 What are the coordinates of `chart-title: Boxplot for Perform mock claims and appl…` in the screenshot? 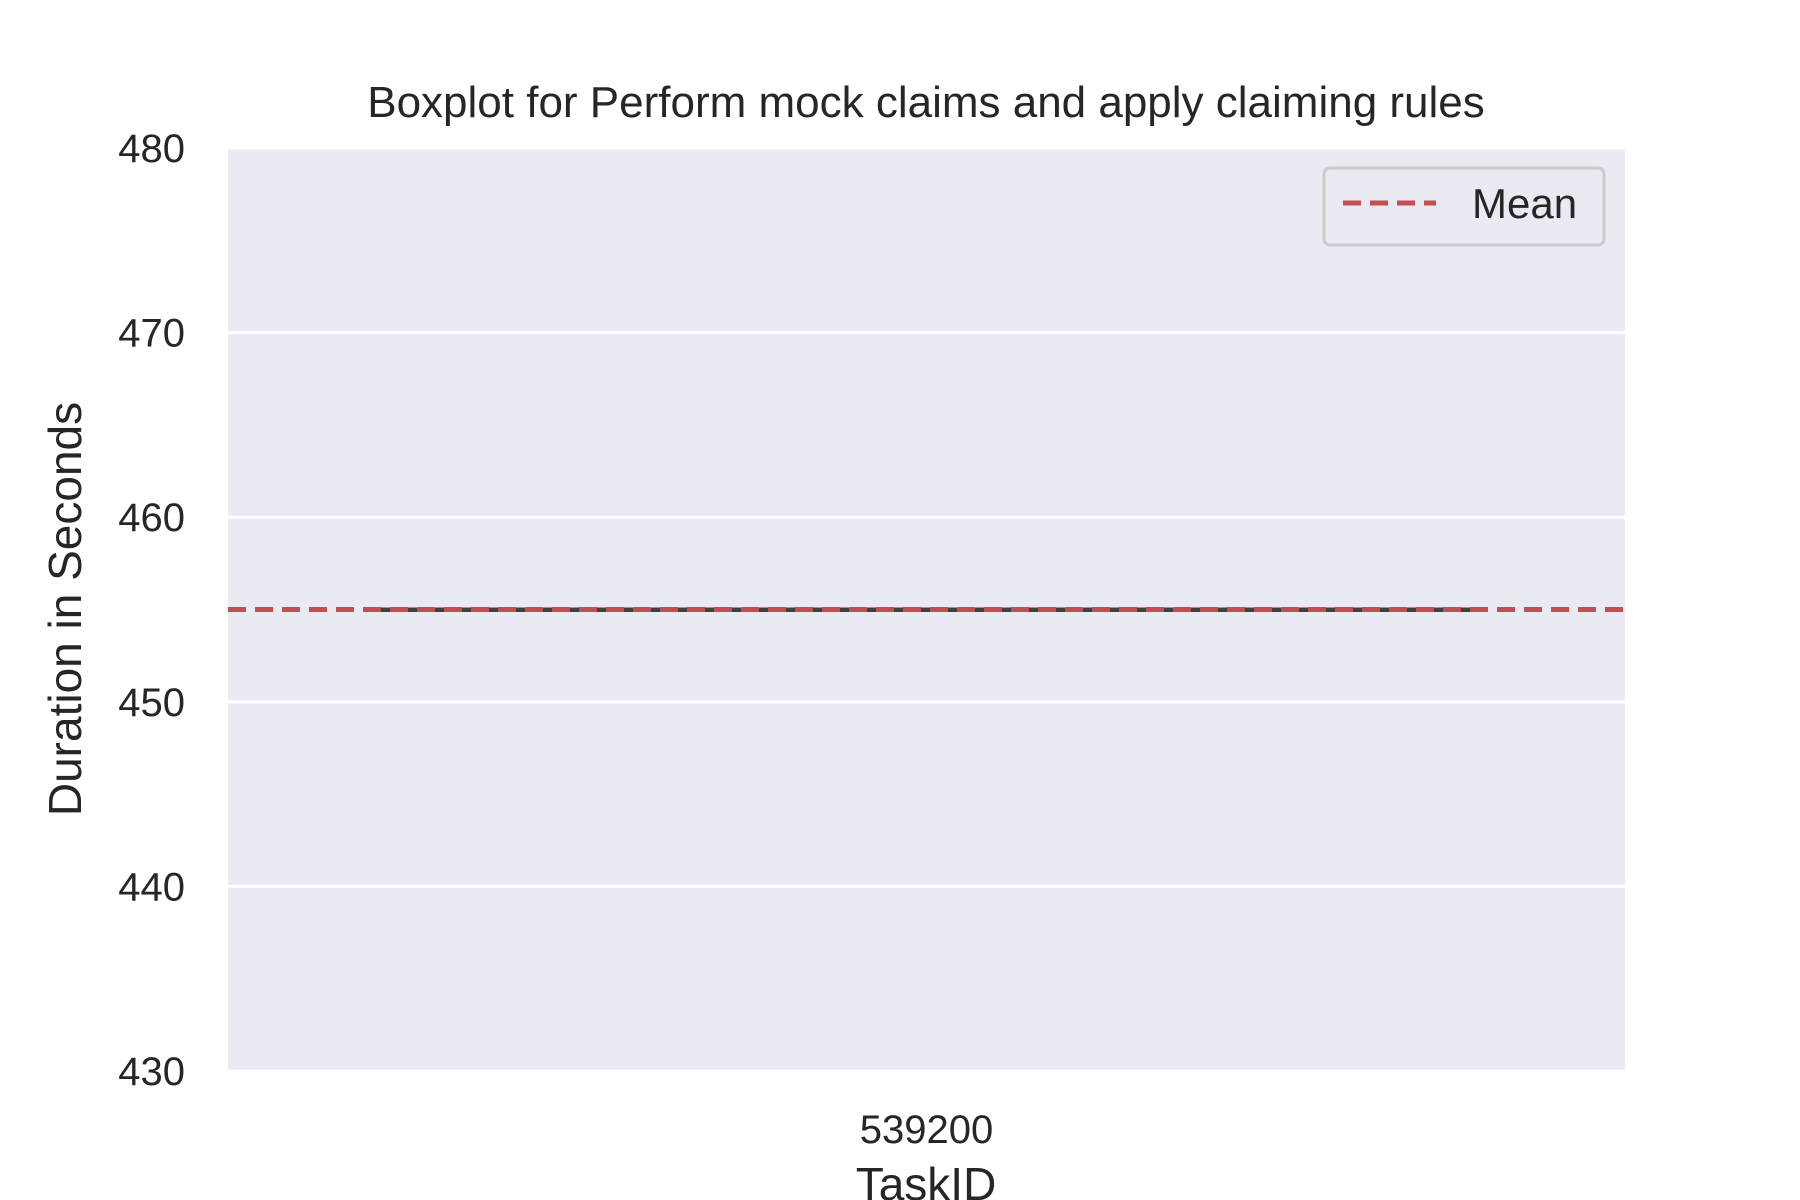 It's located at (926, 102).